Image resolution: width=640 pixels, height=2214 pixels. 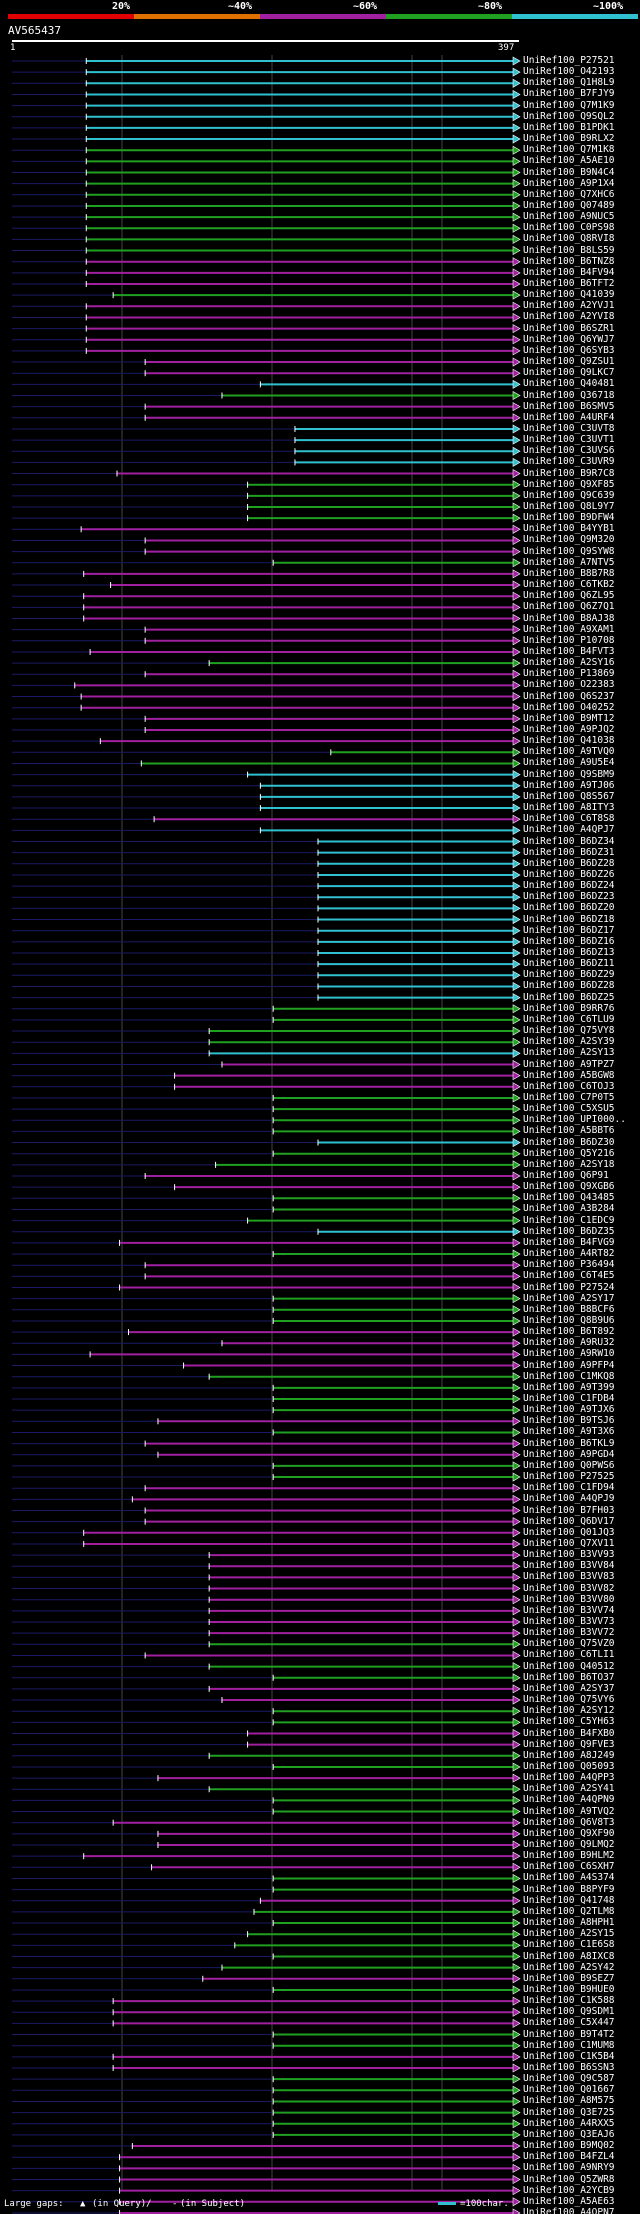 What do you see at coordinates (569, 72) in the screenshot?
I see `hit-label: UniRef100_O42193` at bounding box center [569, 72].